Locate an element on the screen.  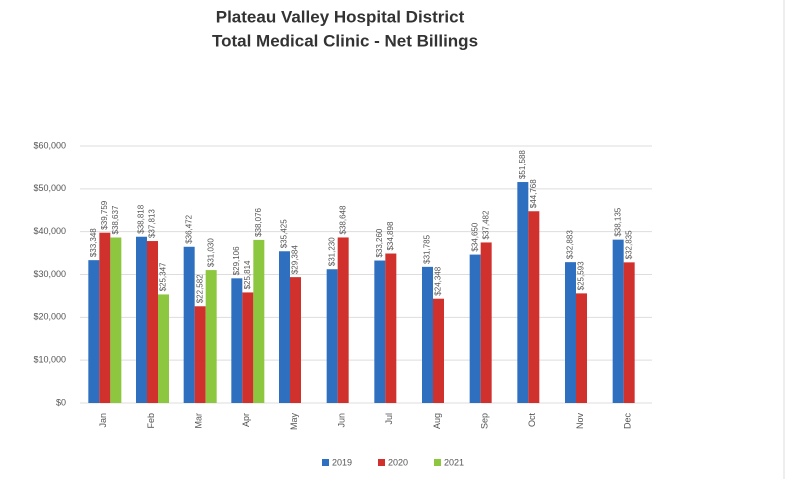
value-label: $24,348 is located at coordinates (438, 280).